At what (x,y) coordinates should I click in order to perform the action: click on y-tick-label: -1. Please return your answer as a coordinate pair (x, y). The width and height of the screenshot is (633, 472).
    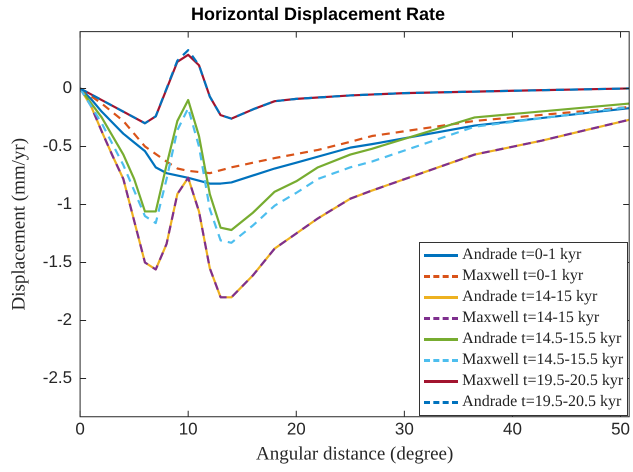
    Looking at the image, I should click on (64, 204).